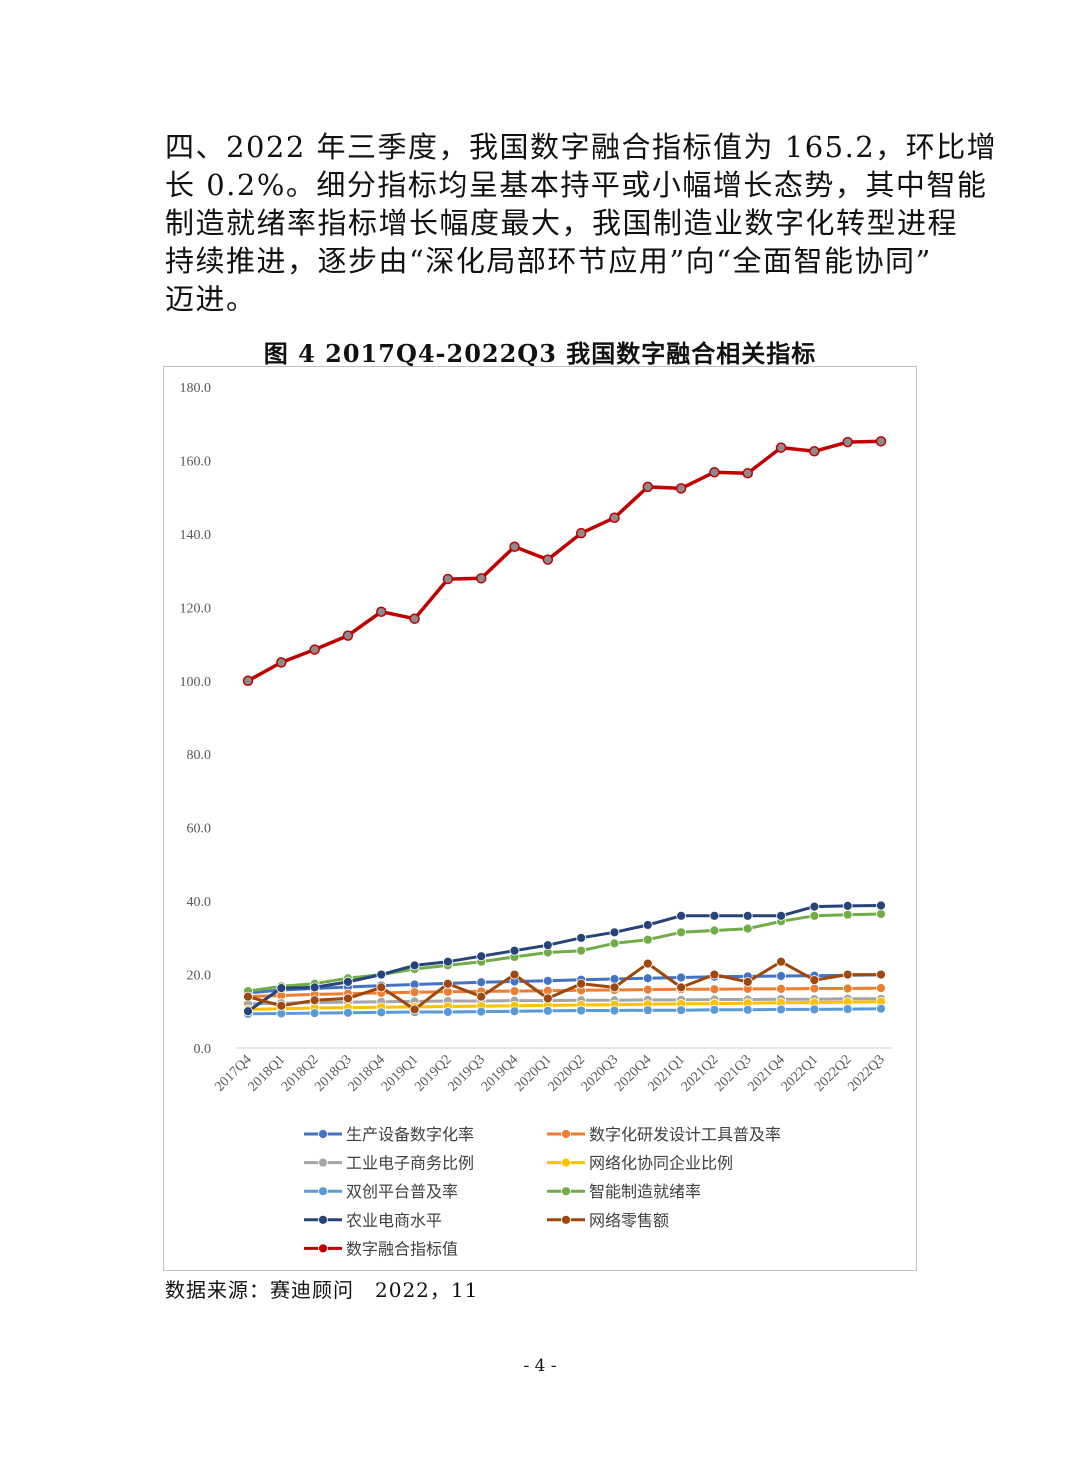  I want to click on page-number: - 4 -, so click(540, 1366).